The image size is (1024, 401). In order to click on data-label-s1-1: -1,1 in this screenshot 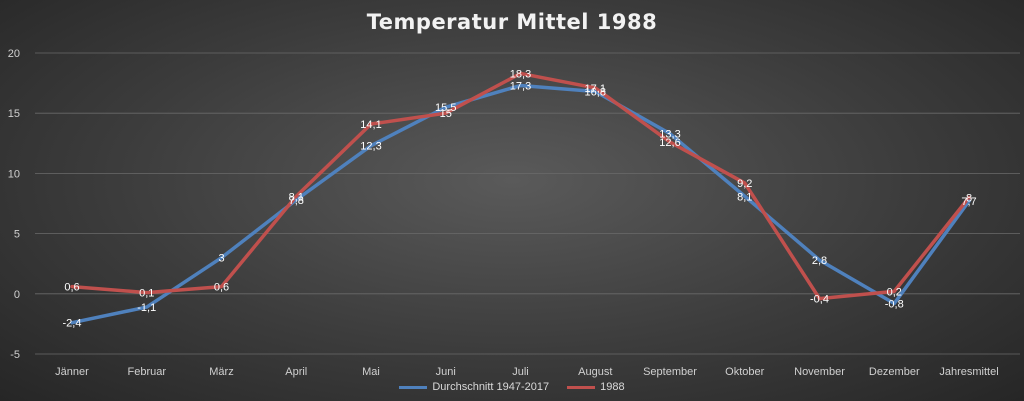, I will do `click(146, 308)`.